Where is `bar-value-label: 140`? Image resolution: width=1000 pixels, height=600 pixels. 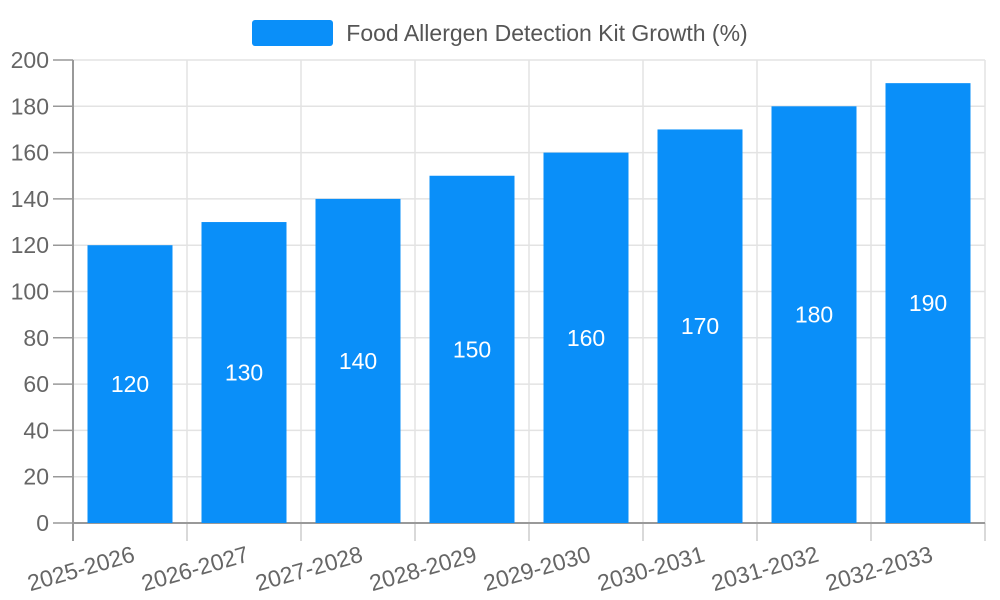
bar-value-label: 140 is located at coordinates (358, 361).